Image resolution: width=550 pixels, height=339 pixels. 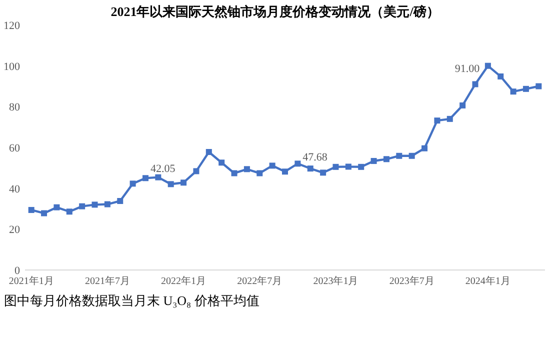 What do you see at coordinates (467, 69) in the screenshot?
I see `data-label: 91.00` at bounding box center [467, 69].